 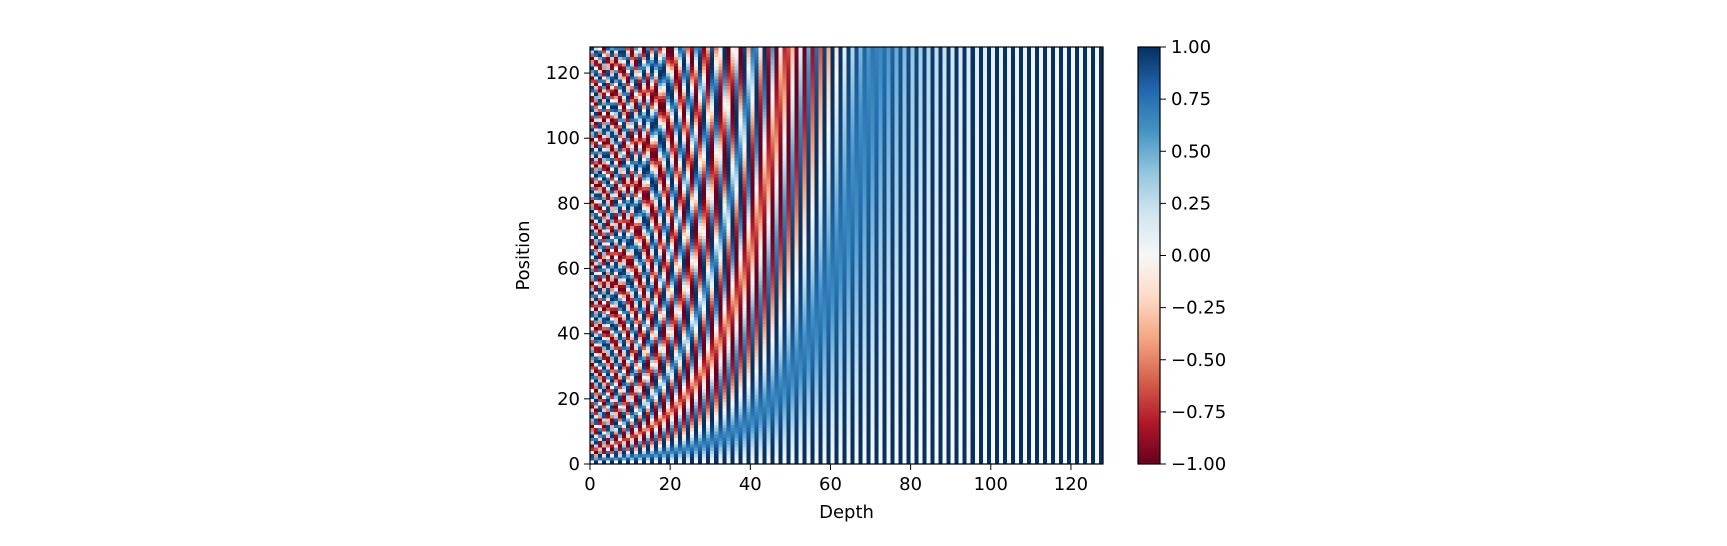 I want to click on x-tick-label: 40, so click(x=750, y=484).